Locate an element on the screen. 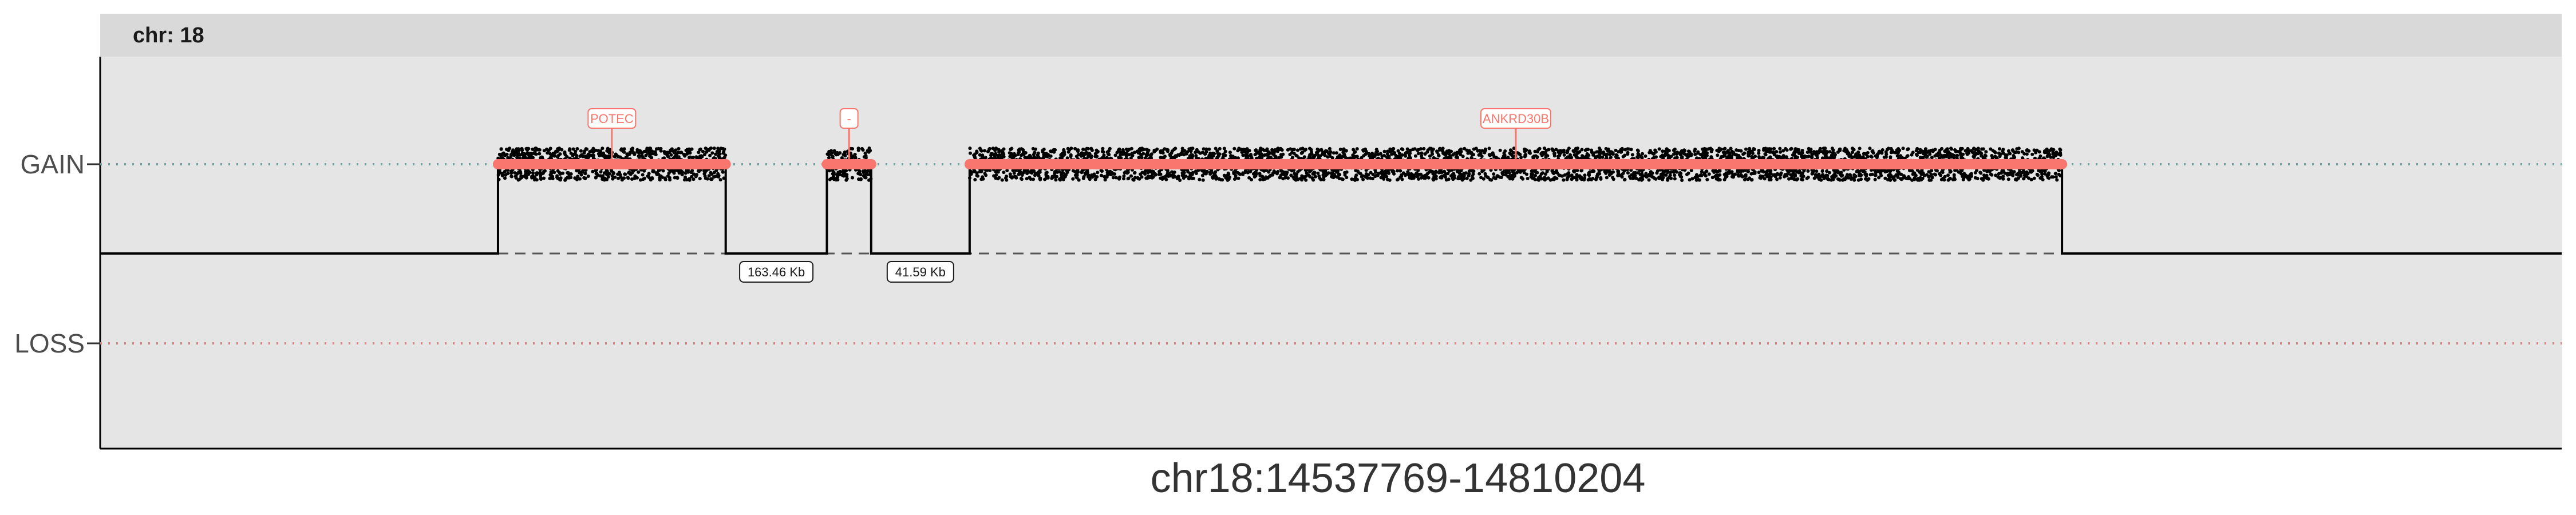 The height and width of the screenshot is (515, 2576). gap-label: 163.46 Kb is located at coordinates (776, 272).